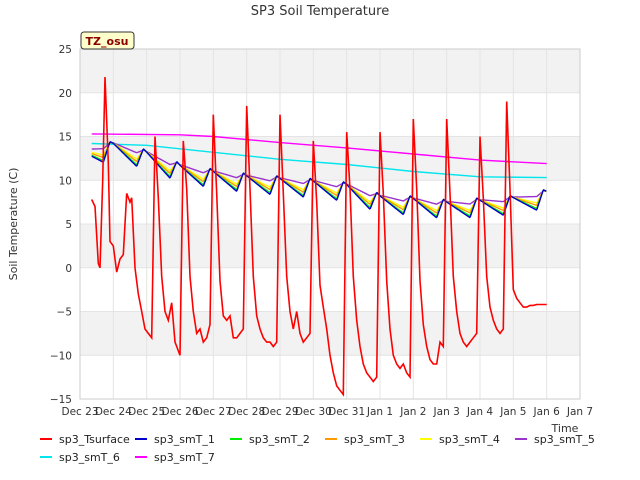  Describe the element at coordinates (246, 412) in the screenshot. I see `x-tick-label: Dec 28` at that location.